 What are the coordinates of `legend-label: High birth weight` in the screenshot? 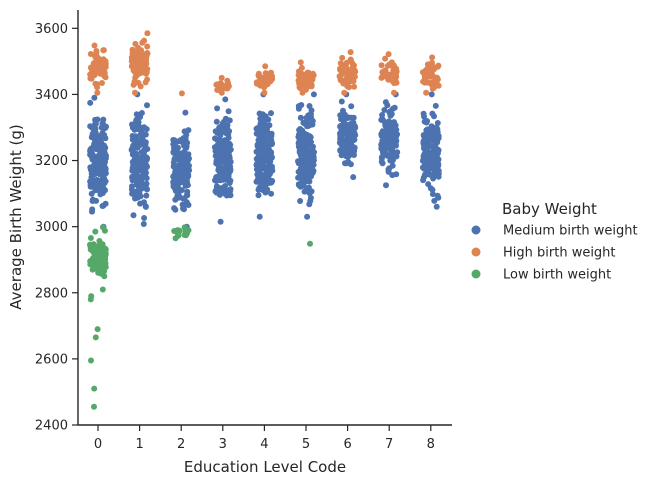 It's located at (559, 253).